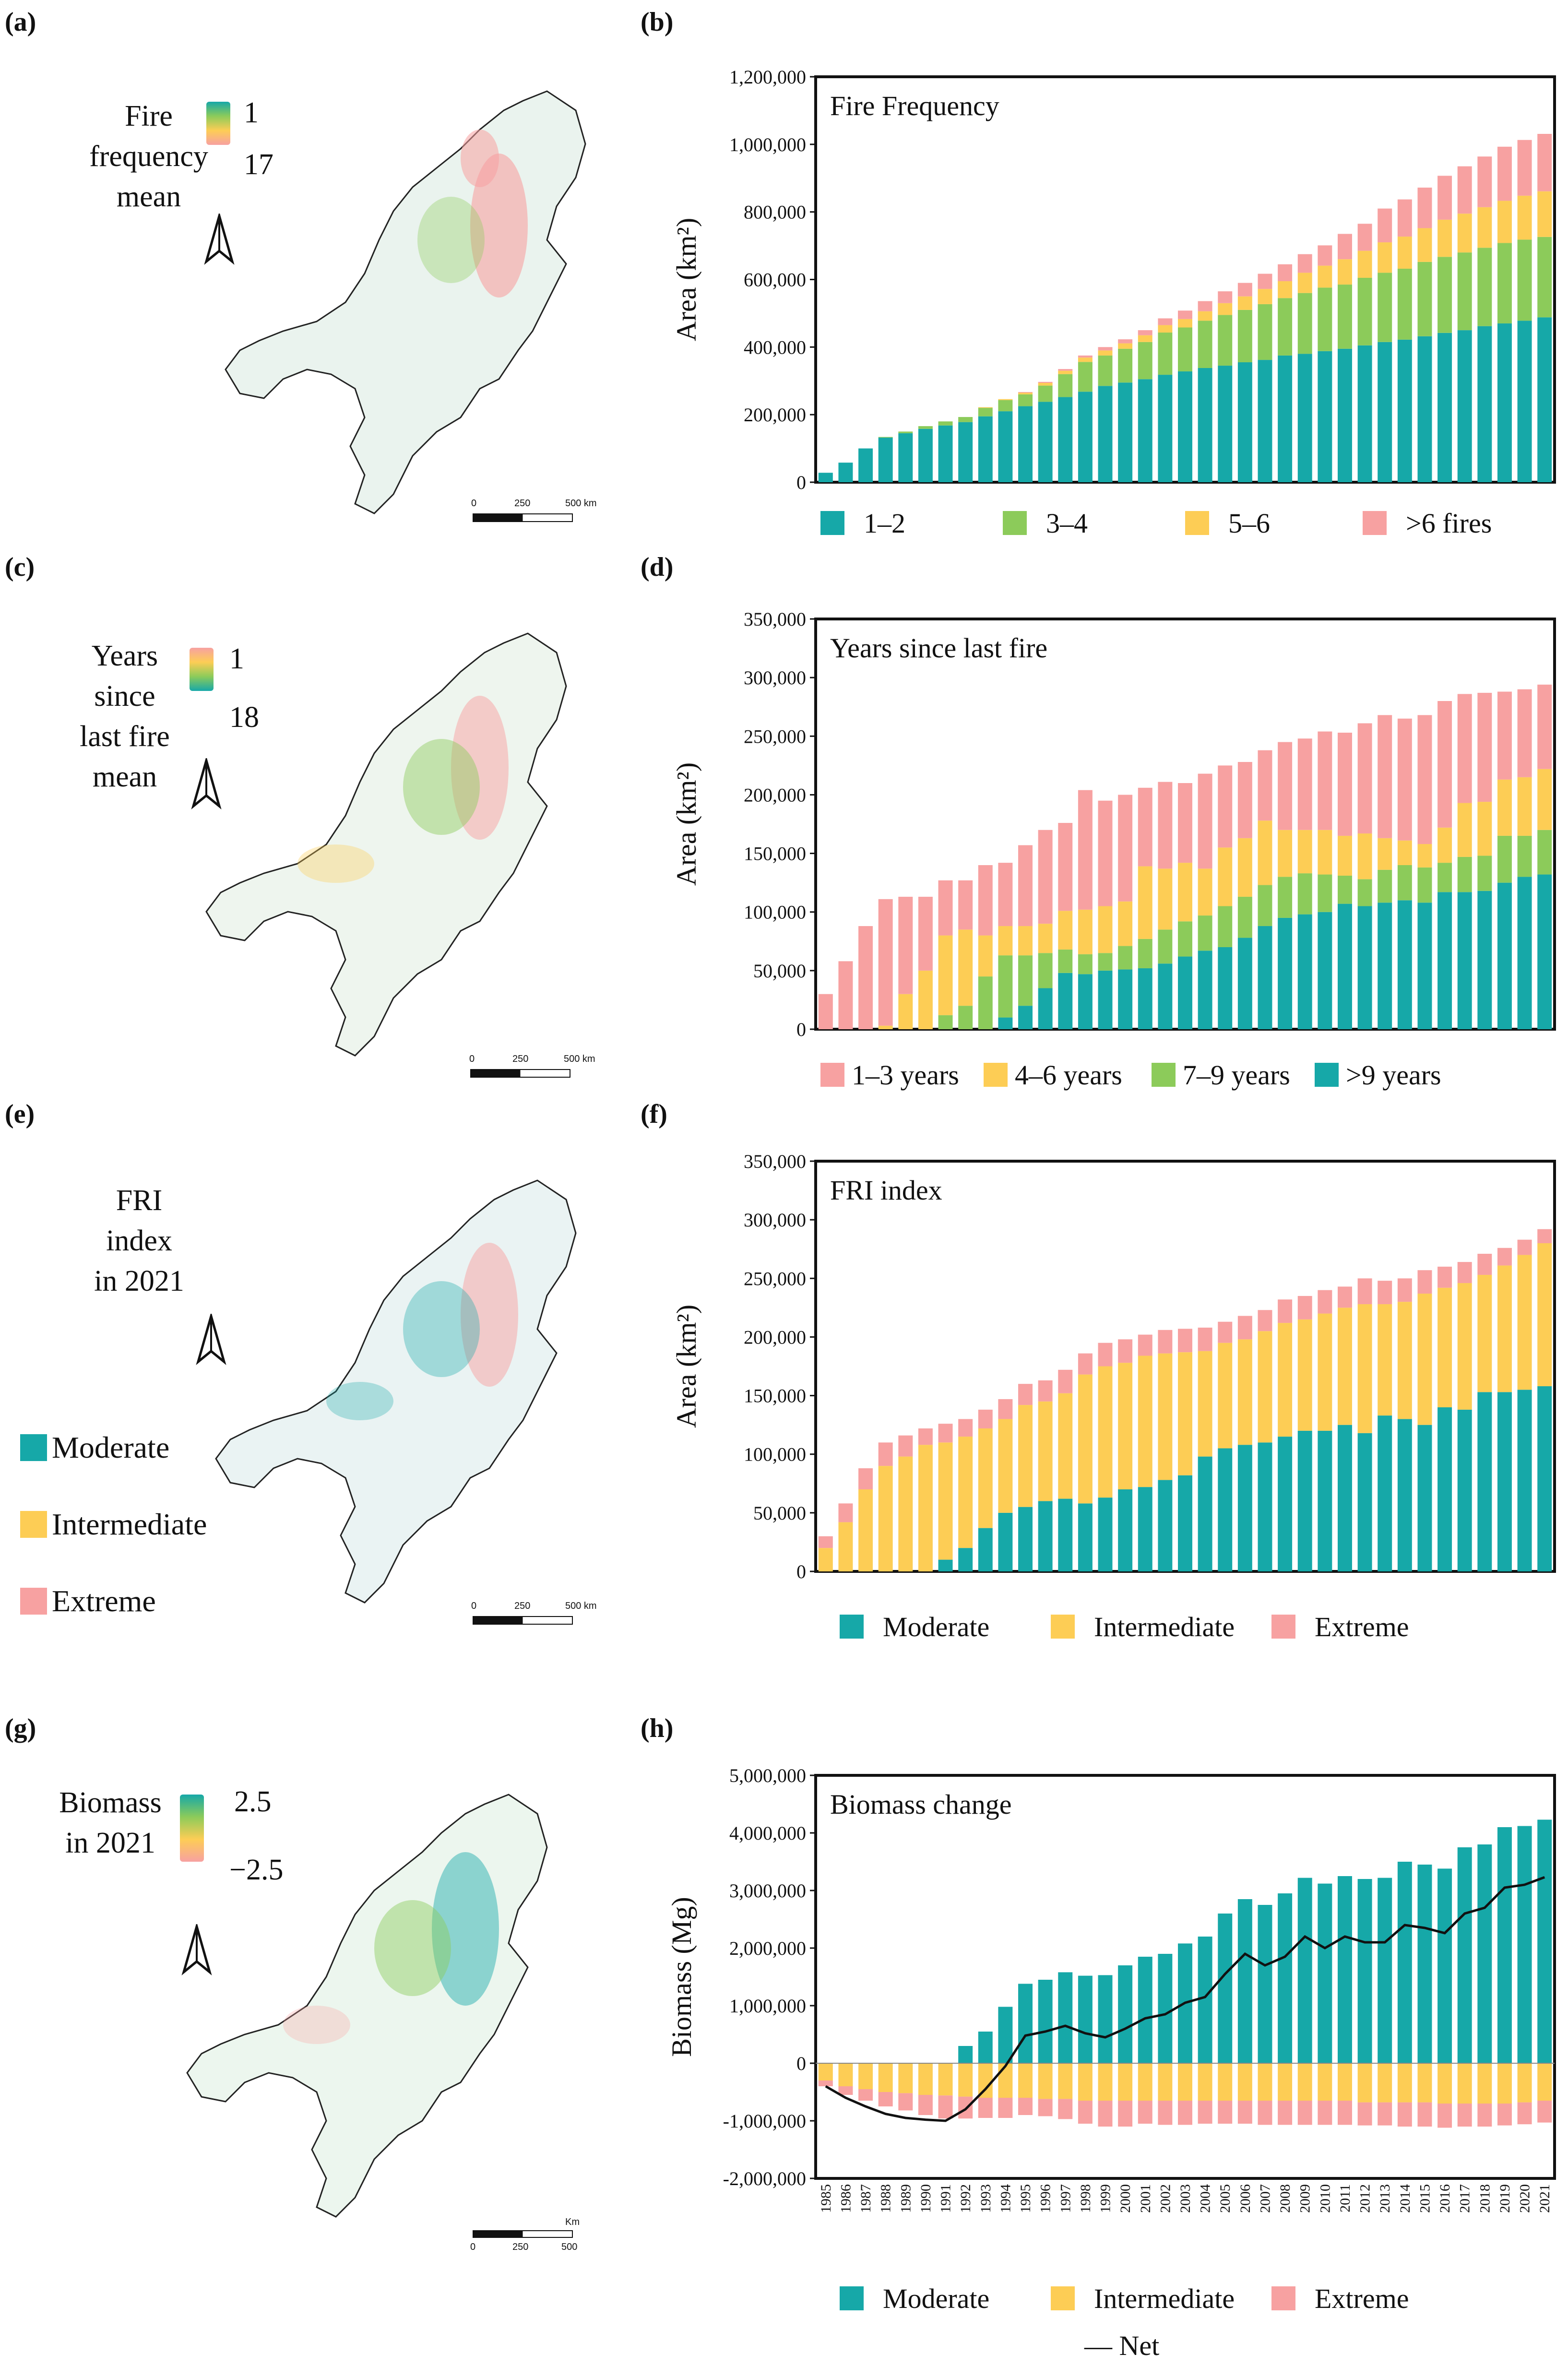  Describe the element at coordinates (472, 1059) in the screenshot. I see `scale-c-0: 0` at that location.